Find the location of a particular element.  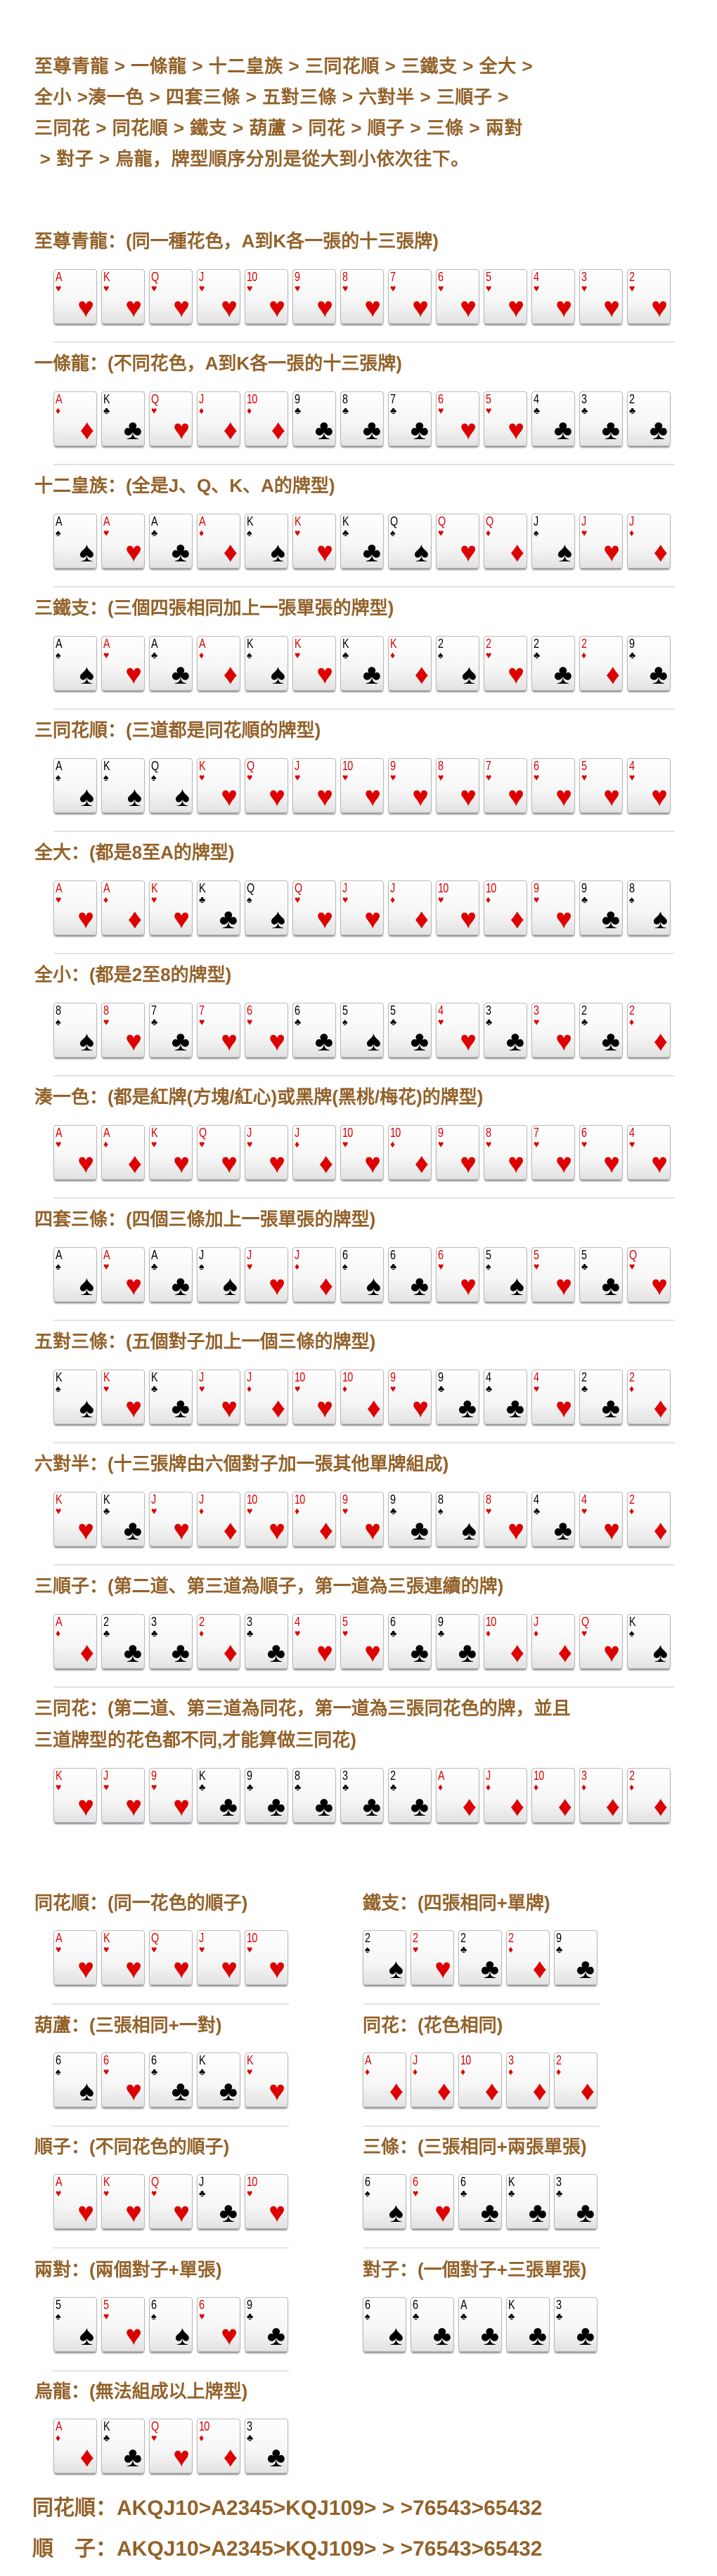

playing-card-spade: J ♠ ♠ is located at coordinates (553, 541).